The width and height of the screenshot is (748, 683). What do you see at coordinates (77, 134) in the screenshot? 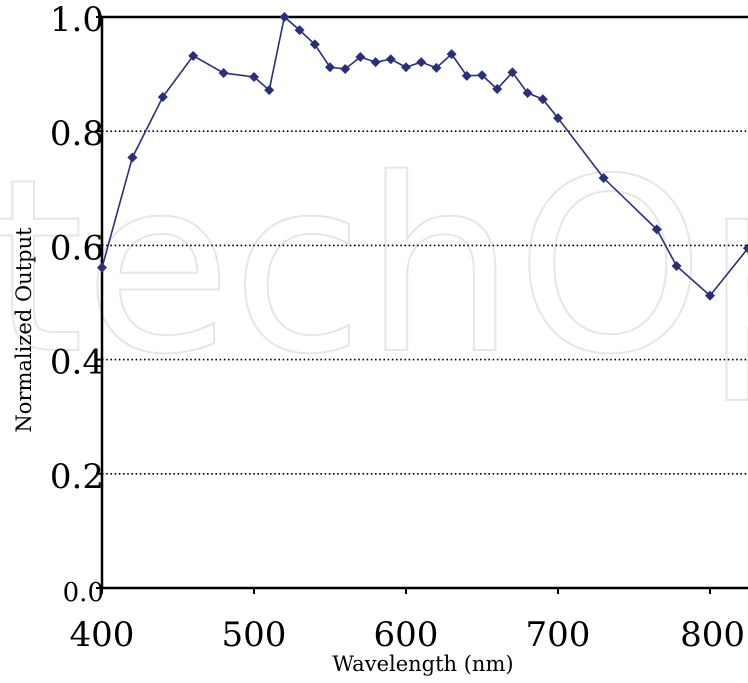
I see `y-tick-label: 0.8` at bounding box center [77, 134].